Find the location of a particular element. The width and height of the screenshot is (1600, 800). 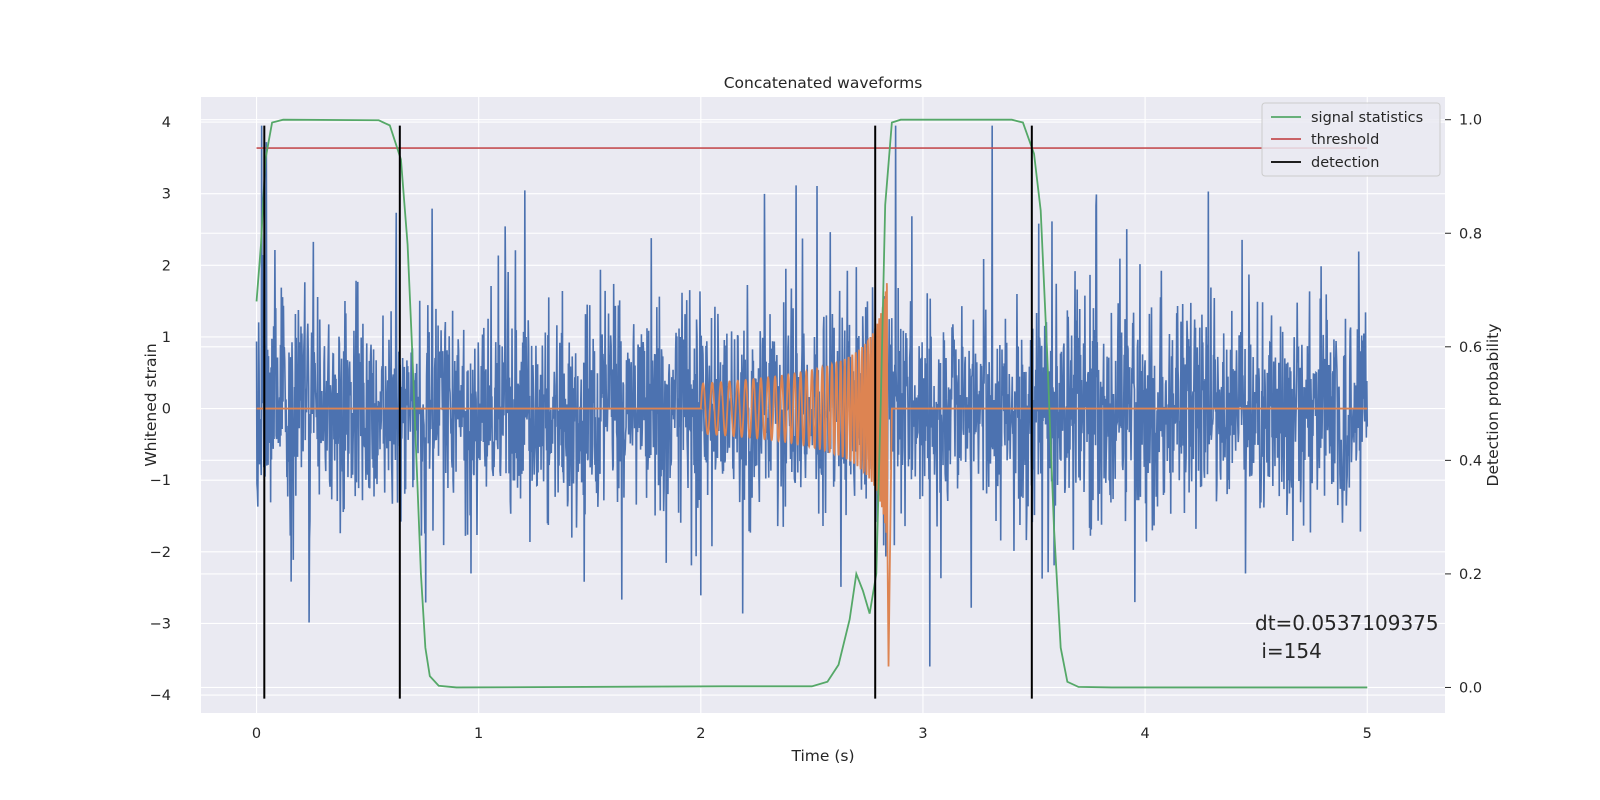

y-tick-label: −3 is located at coordinates (160, 624).